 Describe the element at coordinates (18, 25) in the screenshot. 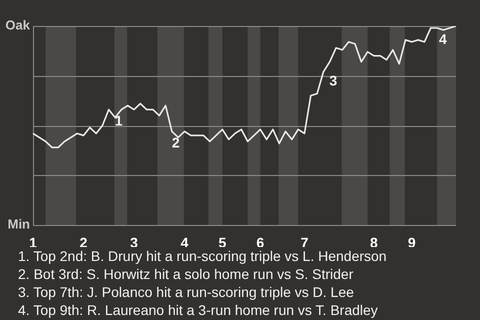

I see `text: Oak` at that location.